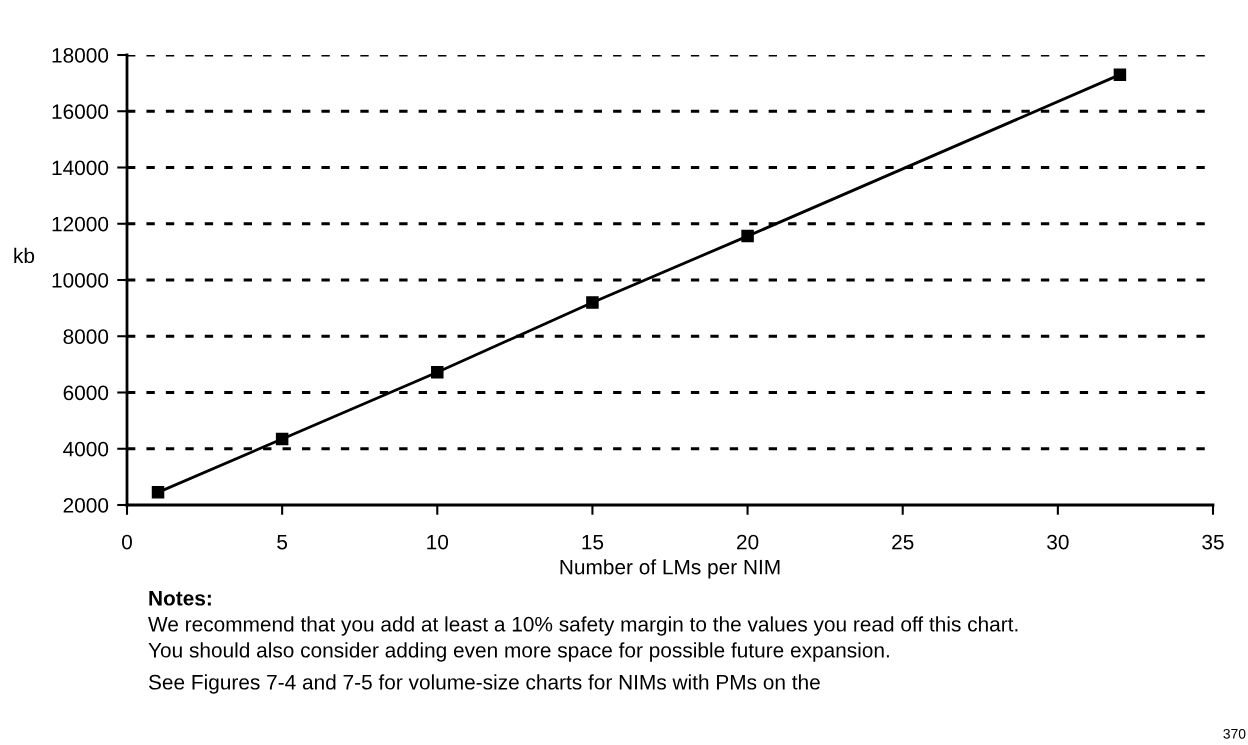  What do you see at coordinates (438, 542) in the screenshot?
I see `x-tick-label: 10` at bounding box center [438, 542].